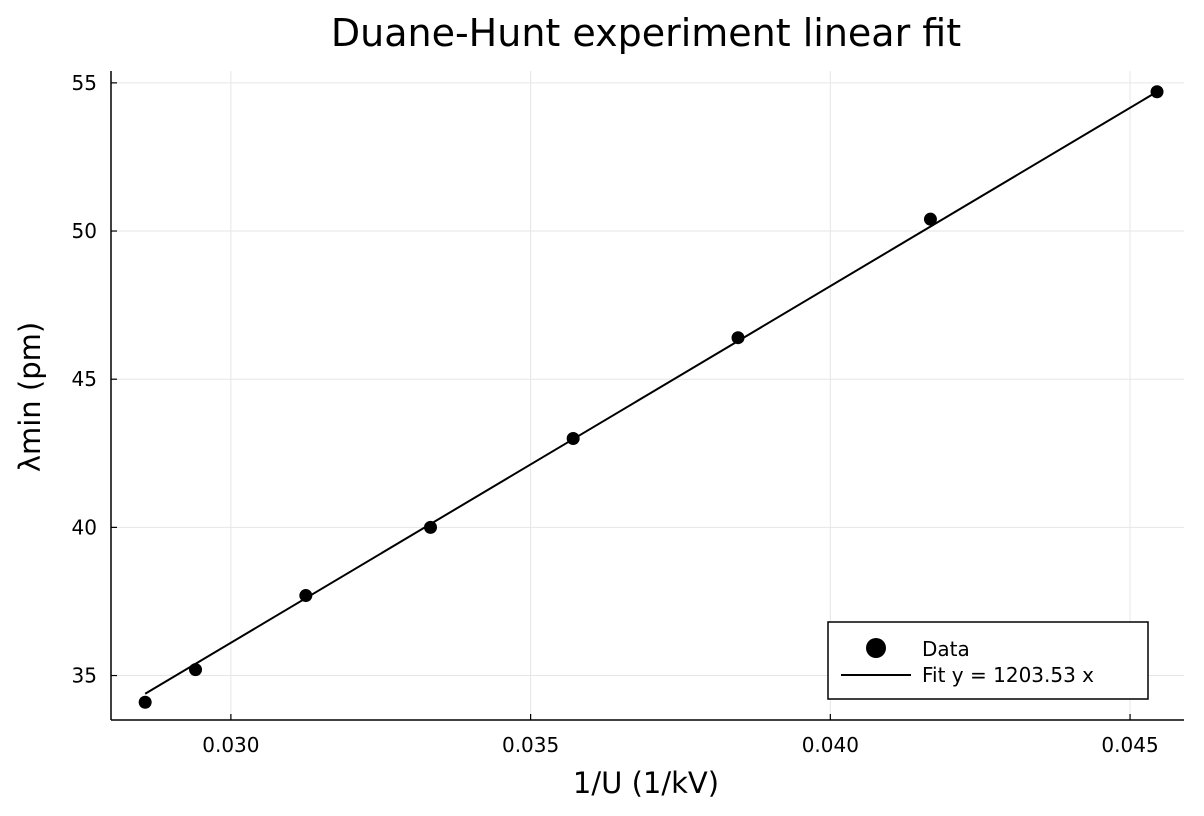 The width and height of the screenshot is (1204, 816). Describe the element at coordinates (830, 745) in the screenshot. I see `x-tick-label: 0.040` at that location.